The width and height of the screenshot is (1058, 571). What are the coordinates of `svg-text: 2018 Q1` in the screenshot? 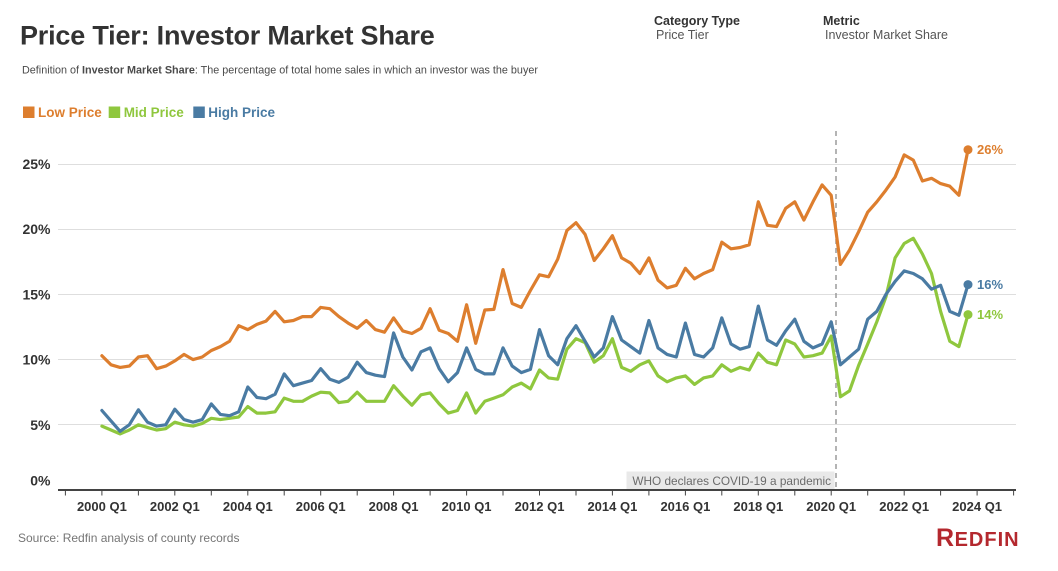 It's located at (758, 506).